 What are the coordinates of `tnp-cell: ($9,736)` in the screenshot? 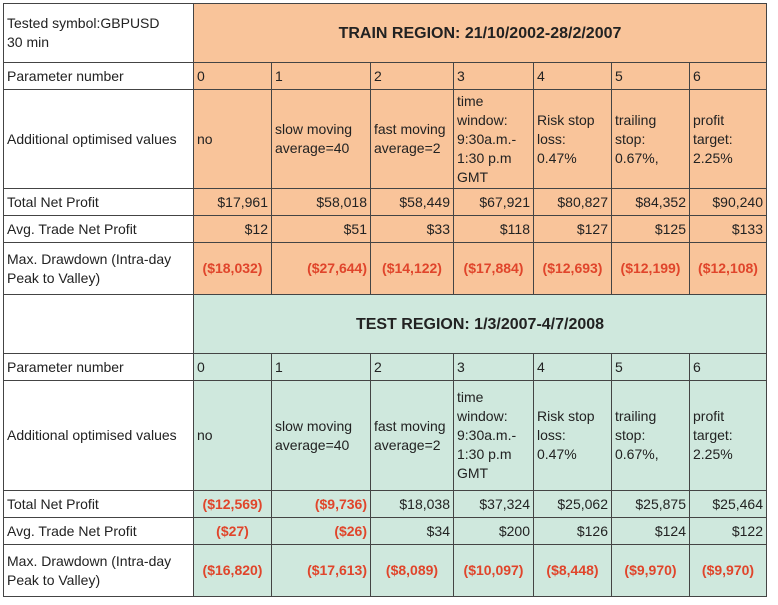 It's located at (321, 504).